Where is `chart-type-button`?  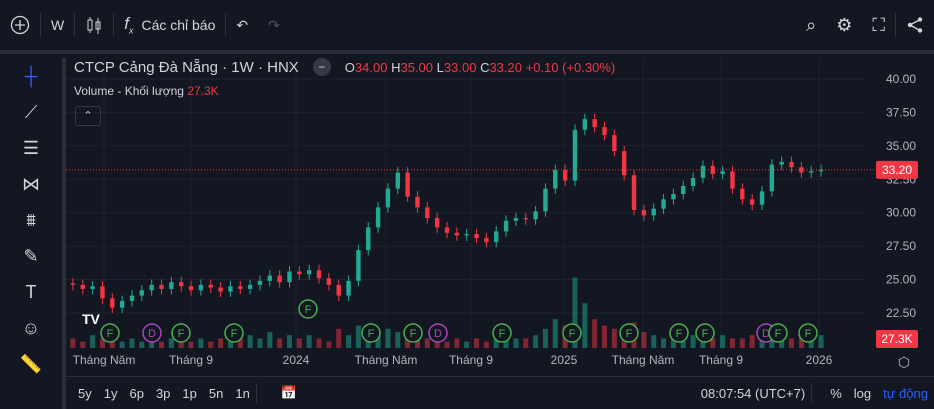
chart-type-button is located at coordinates (94, 25).